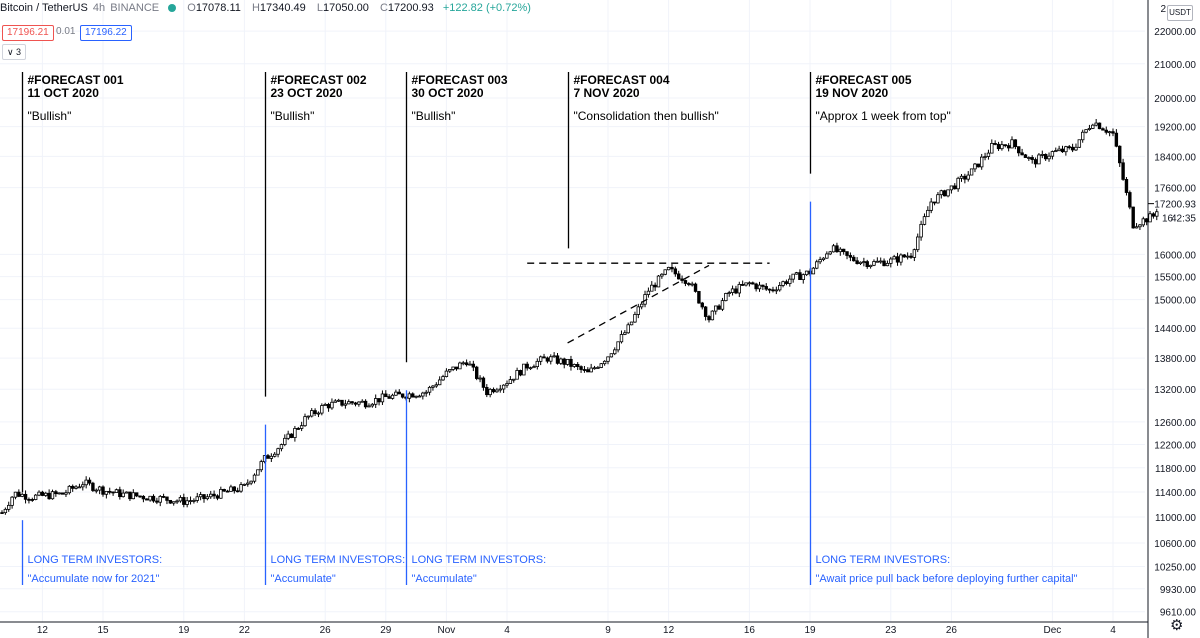 Image resolution: width=1200 pixels, height=638 pixels. I want to click on x-tick-label: 19, so click(810, 630).